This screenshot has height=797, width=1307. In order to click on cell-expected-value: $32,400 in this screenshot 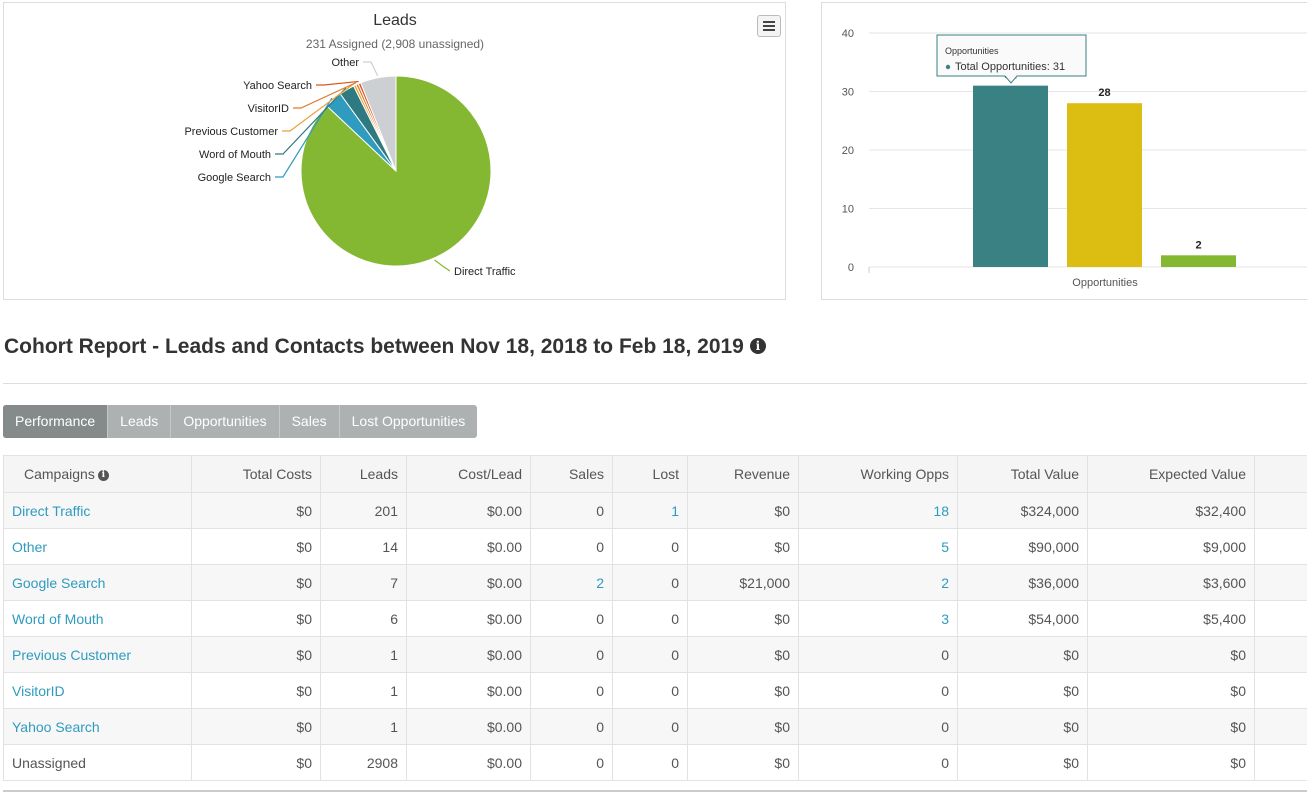, I will do `click(1171, 510)`.